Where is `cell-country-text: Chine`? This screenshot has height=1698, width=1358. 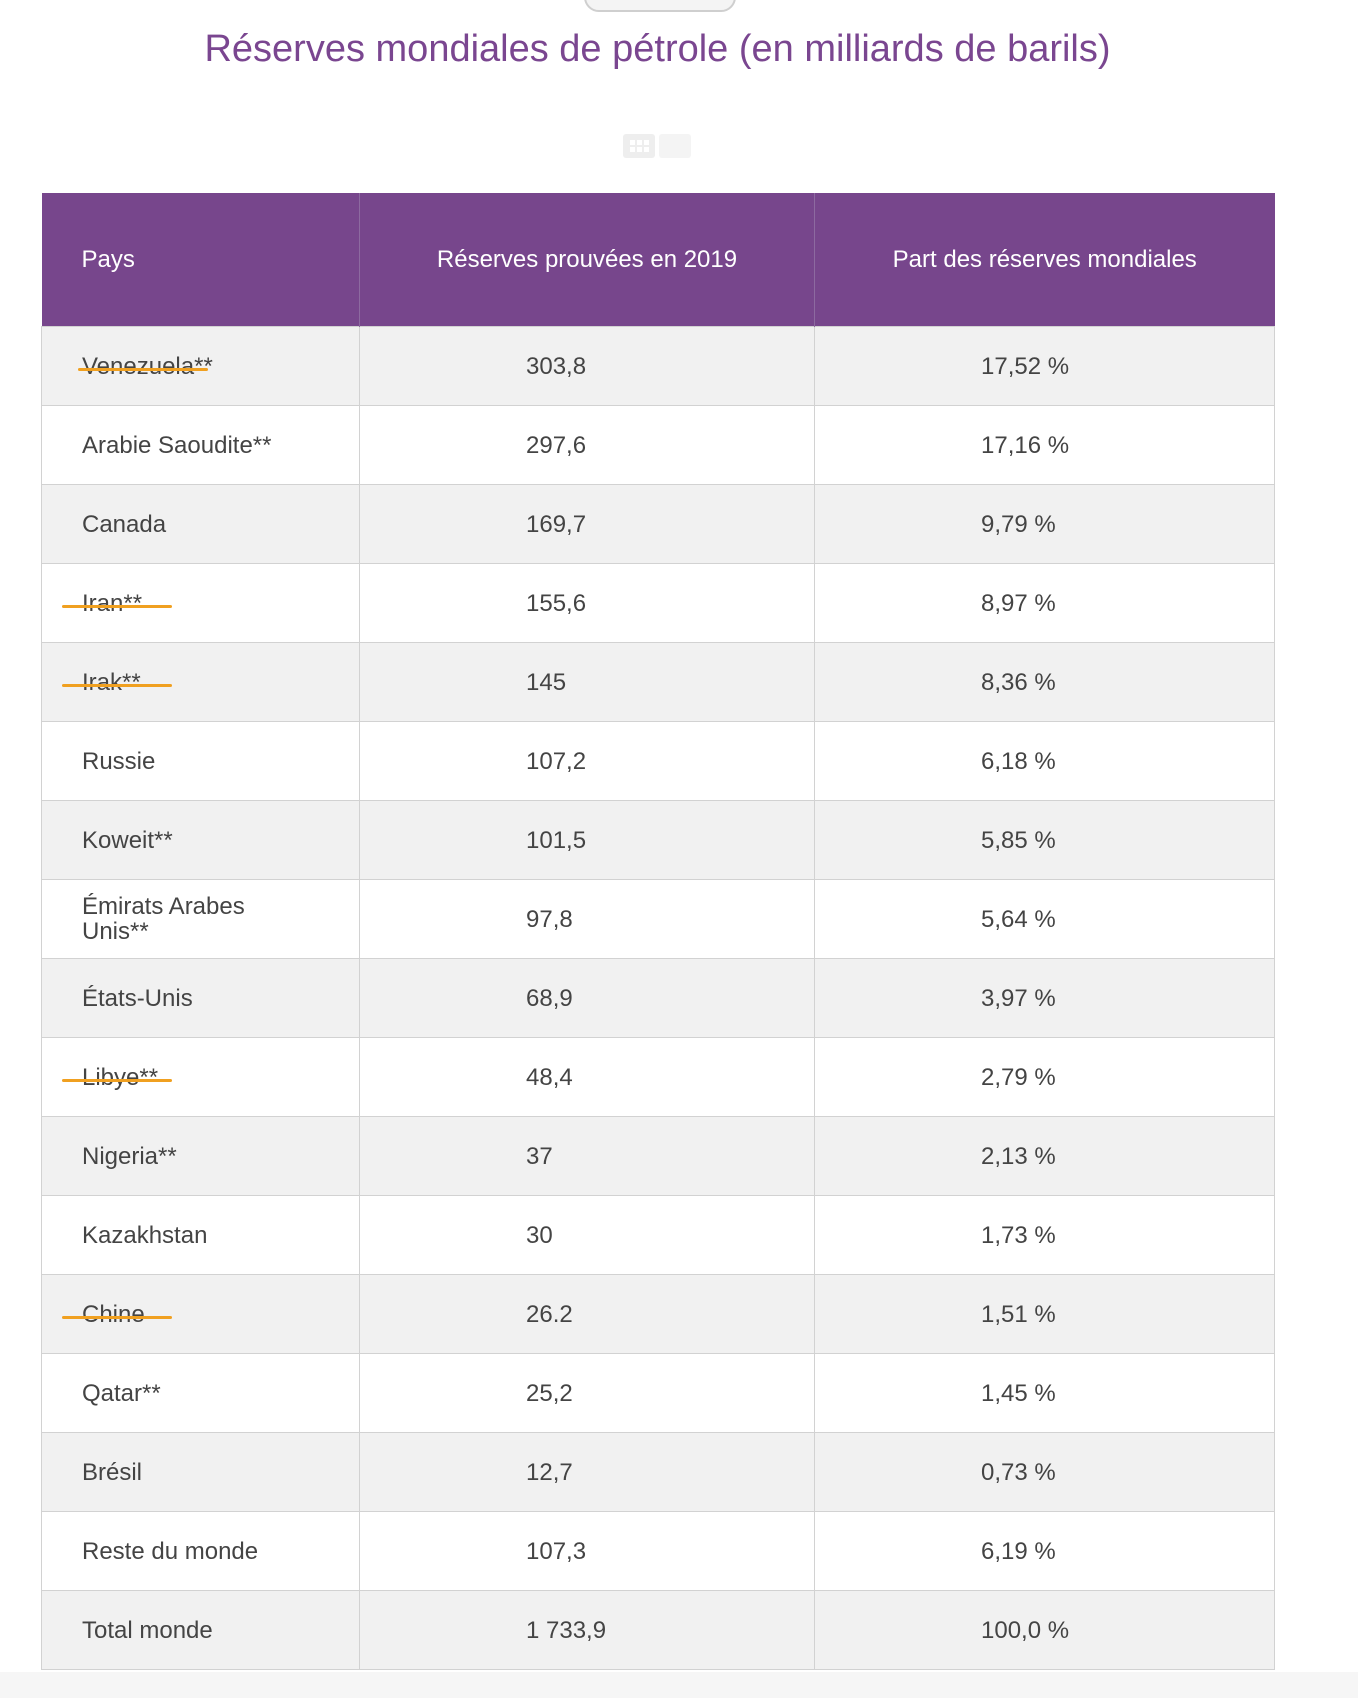 cell-country-text: Chine is located at coordinates (113, 1314).